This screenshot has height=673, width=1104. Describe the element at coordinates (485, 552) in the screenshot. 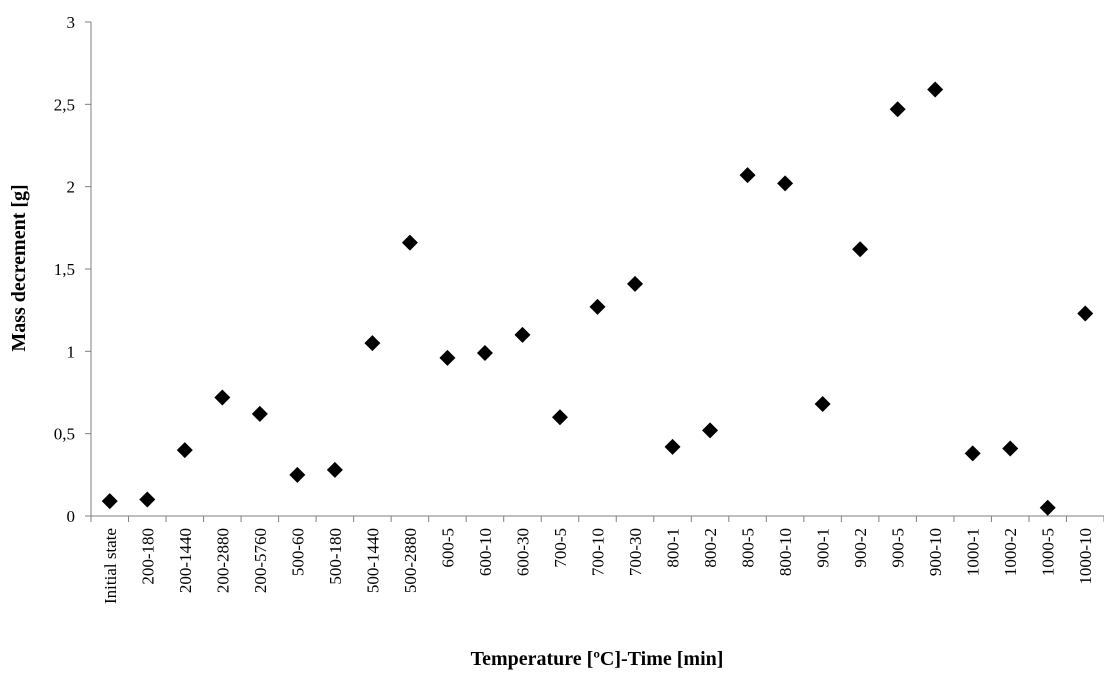

I see `x-tick-label: 600-10` at that location.